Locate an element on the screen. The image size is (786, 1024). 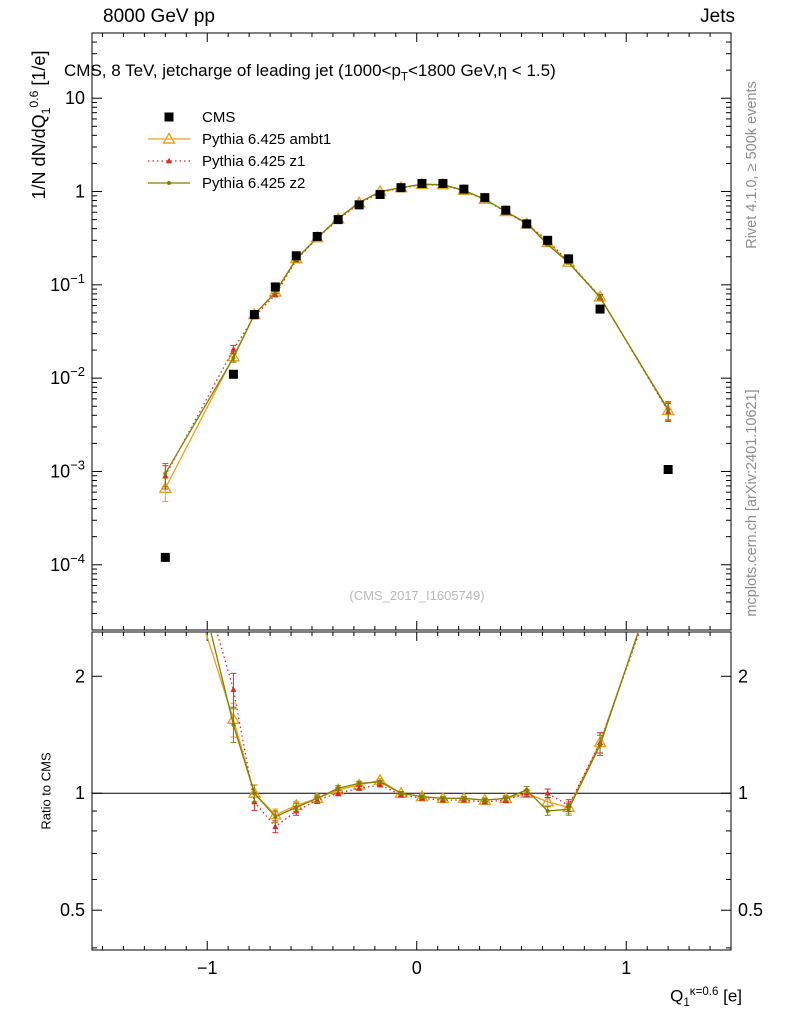
y-axis-label-unit: [1/e] is located at coordinates (39, 70).